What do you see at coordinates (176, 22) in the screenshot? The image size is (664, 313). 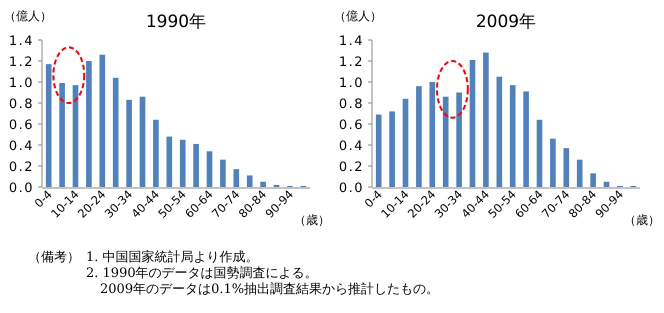 I see `chart-title: 1990年` at bounding box center [176, 22].